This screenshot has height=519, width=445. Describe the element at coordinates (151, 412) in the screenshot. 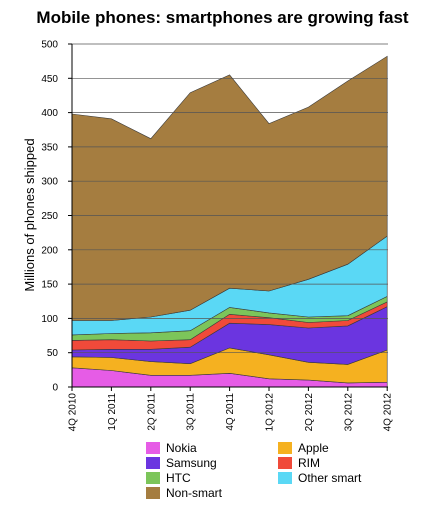

I see `x-tick-label: 2Q 2011` at that location.